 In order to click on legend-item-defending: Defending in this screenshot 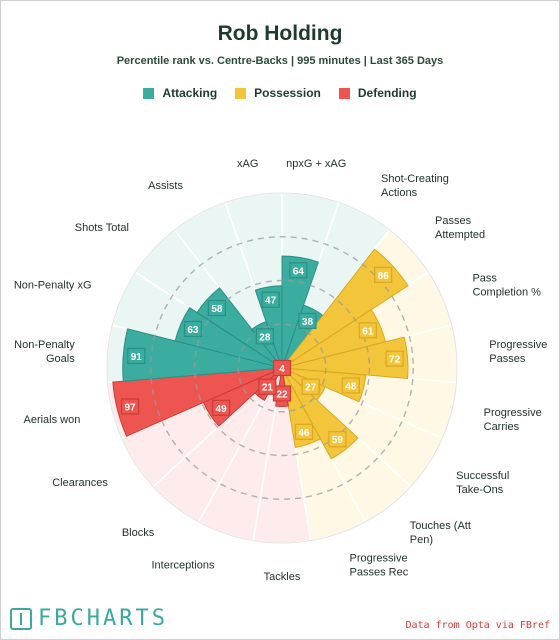, I will do `click(377, 93)`.